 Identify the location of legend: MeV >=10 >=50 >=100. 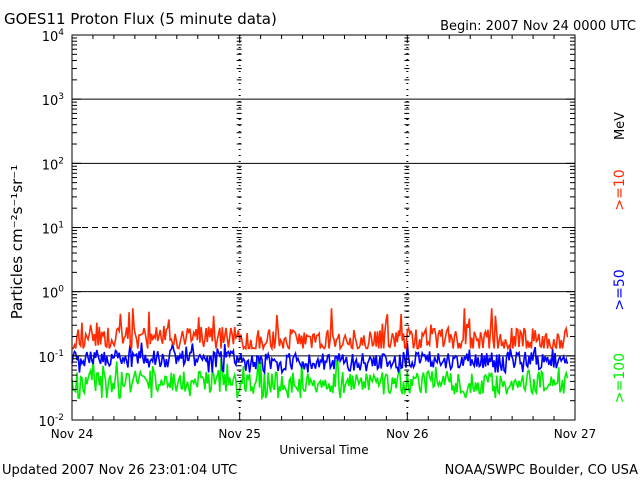
(620, 257).